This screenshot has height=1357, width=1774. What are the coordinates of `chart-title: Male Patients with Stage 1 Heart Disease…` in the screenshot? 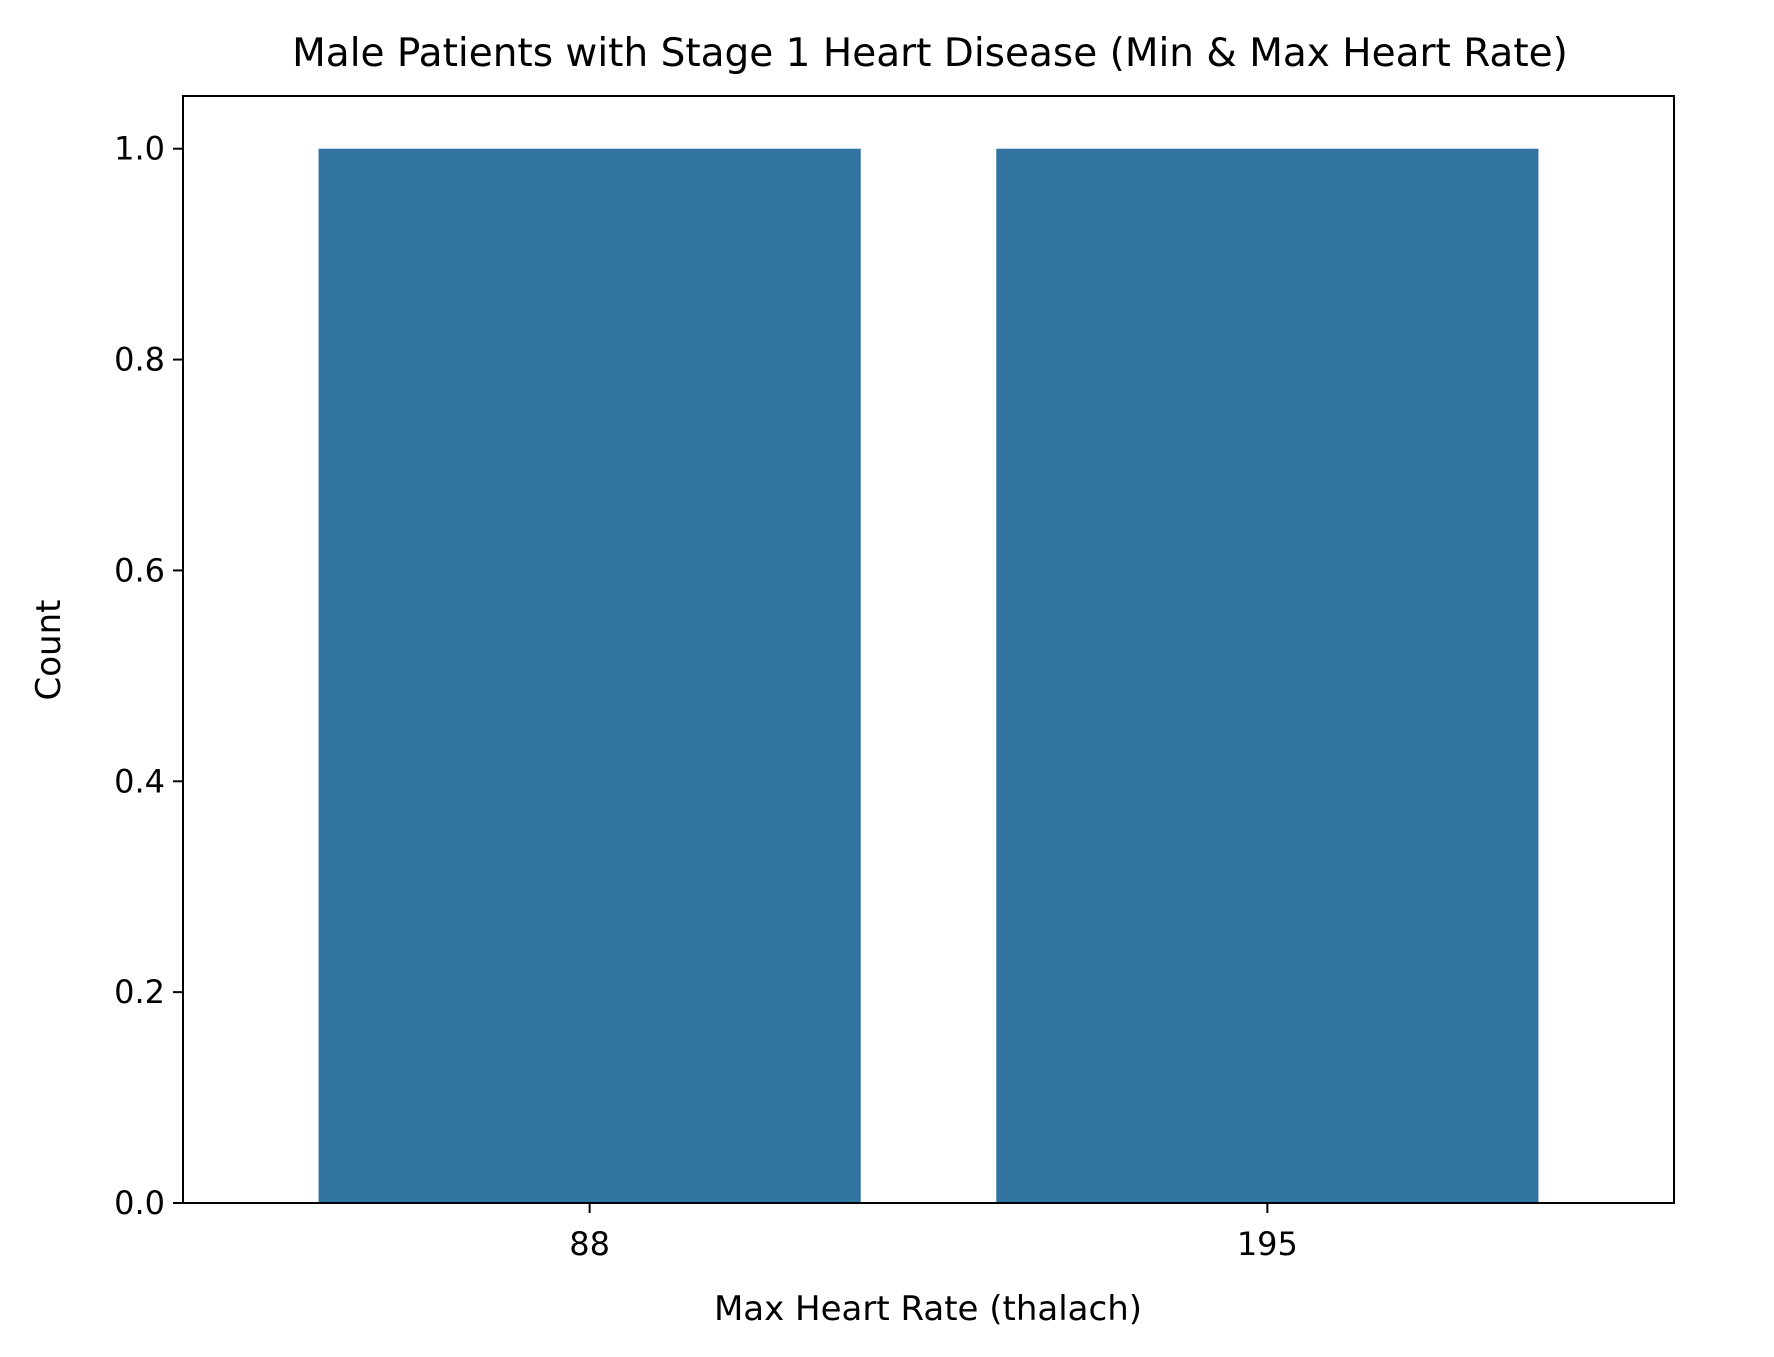 It's located at (930, 53).